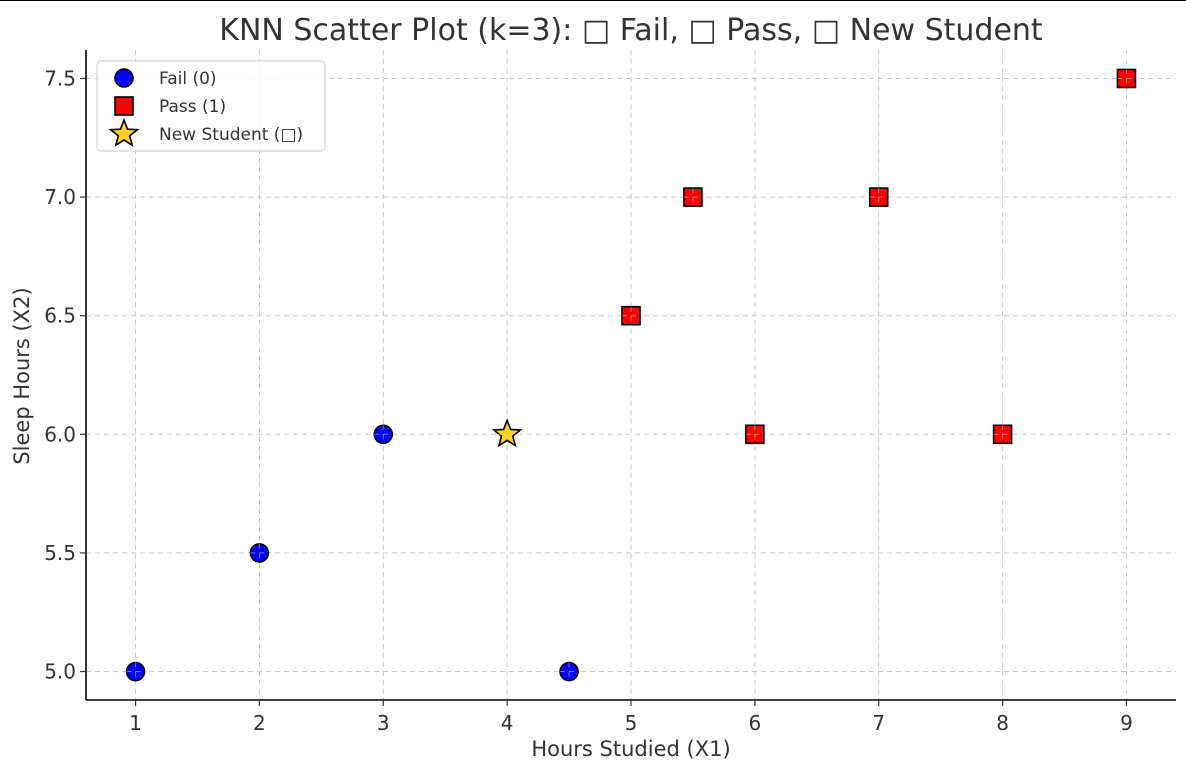 The height and width of the screenshot is (762, 1186). I want to click on x-tick-label: 1, so click(135, 723).